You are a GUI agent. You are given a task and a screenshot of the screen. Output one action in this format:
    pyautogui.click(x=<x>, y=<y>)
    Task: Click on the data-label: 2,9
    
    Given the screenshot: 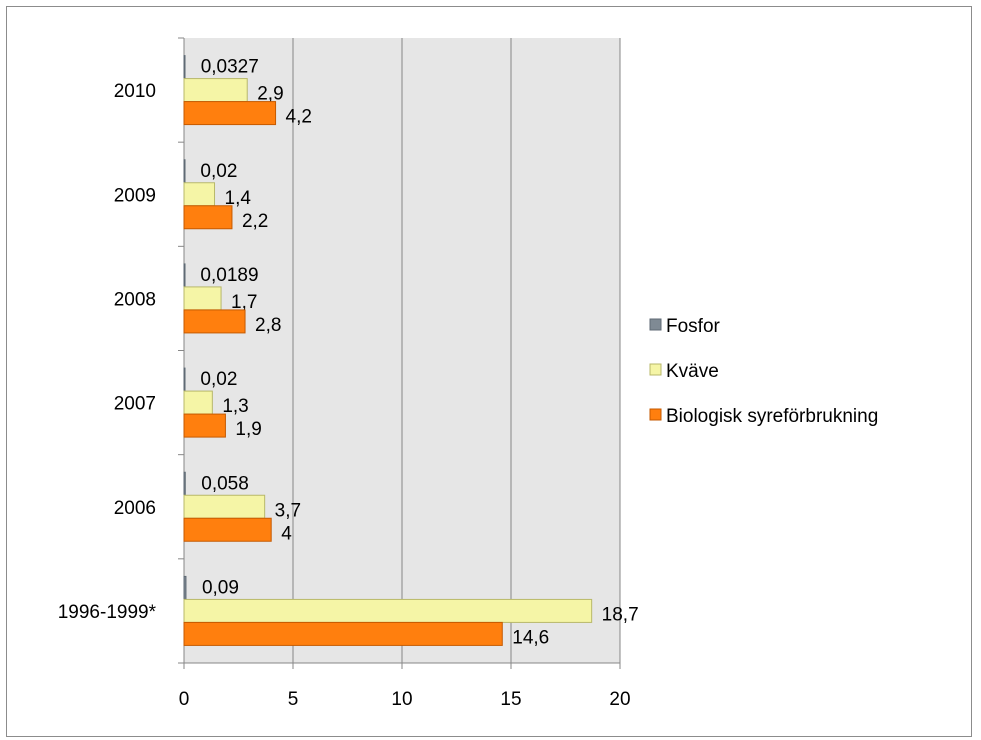 What is the action you would take?
    pyautogui.click(x=270, y=94)
    